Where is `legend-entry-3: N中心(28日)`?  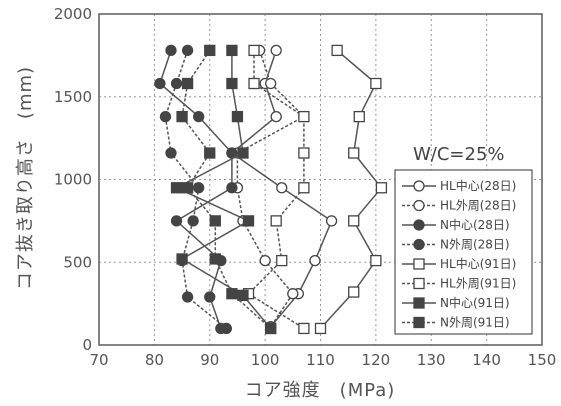
legend-entry-3: N中心(28日) is located at coordinates (456, 224).